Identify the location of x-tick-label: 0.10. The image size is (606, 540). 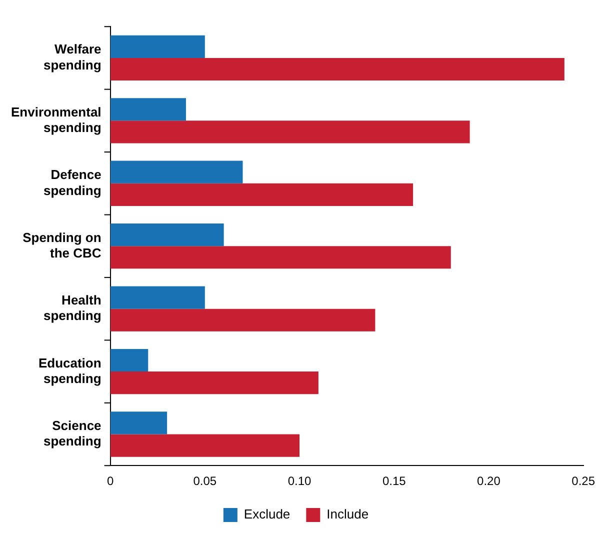
(300, 481).